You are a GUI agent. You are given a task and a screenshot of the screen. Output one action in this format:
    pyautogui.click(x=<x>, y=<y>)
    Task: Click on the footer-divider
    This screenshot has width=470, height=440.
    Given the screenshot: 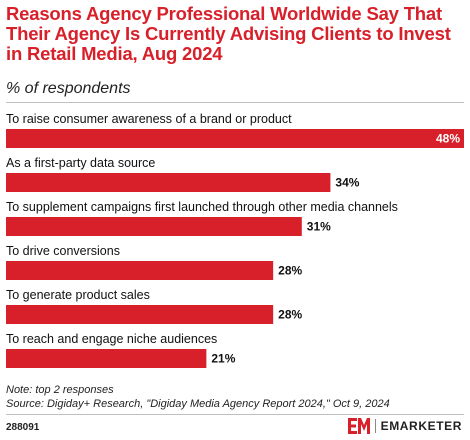 What is the action you would take?
    pyautogui.click(x=235, y=414)
    